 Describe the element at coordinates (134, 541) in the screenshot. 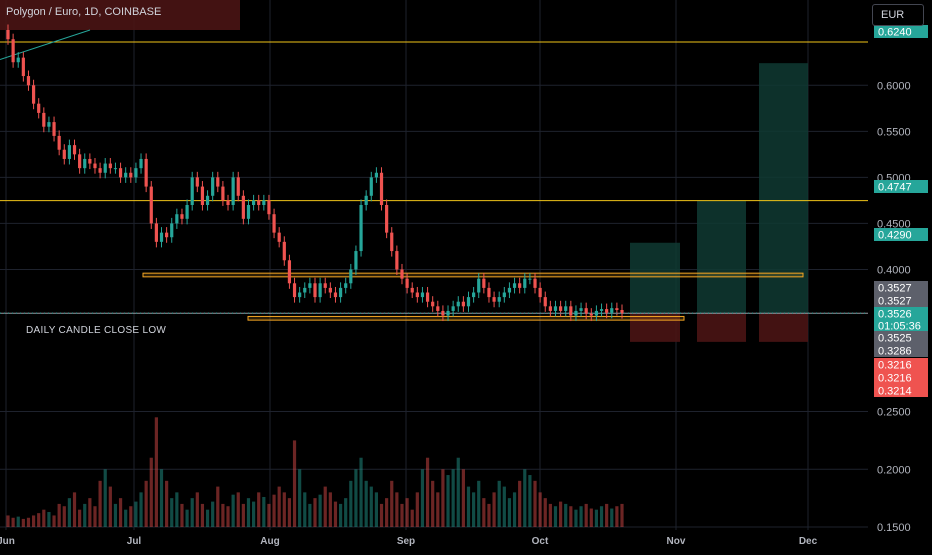

I see `x-tick-label: Jul` at that location.